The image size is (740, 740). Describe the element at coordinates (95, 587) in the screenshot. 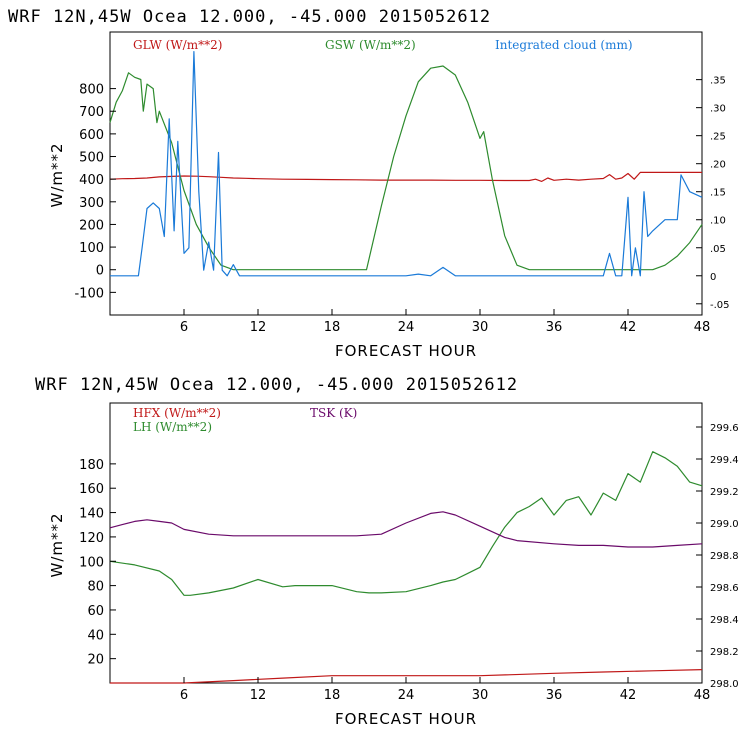

I see `y-tick-label: 80` at that location.